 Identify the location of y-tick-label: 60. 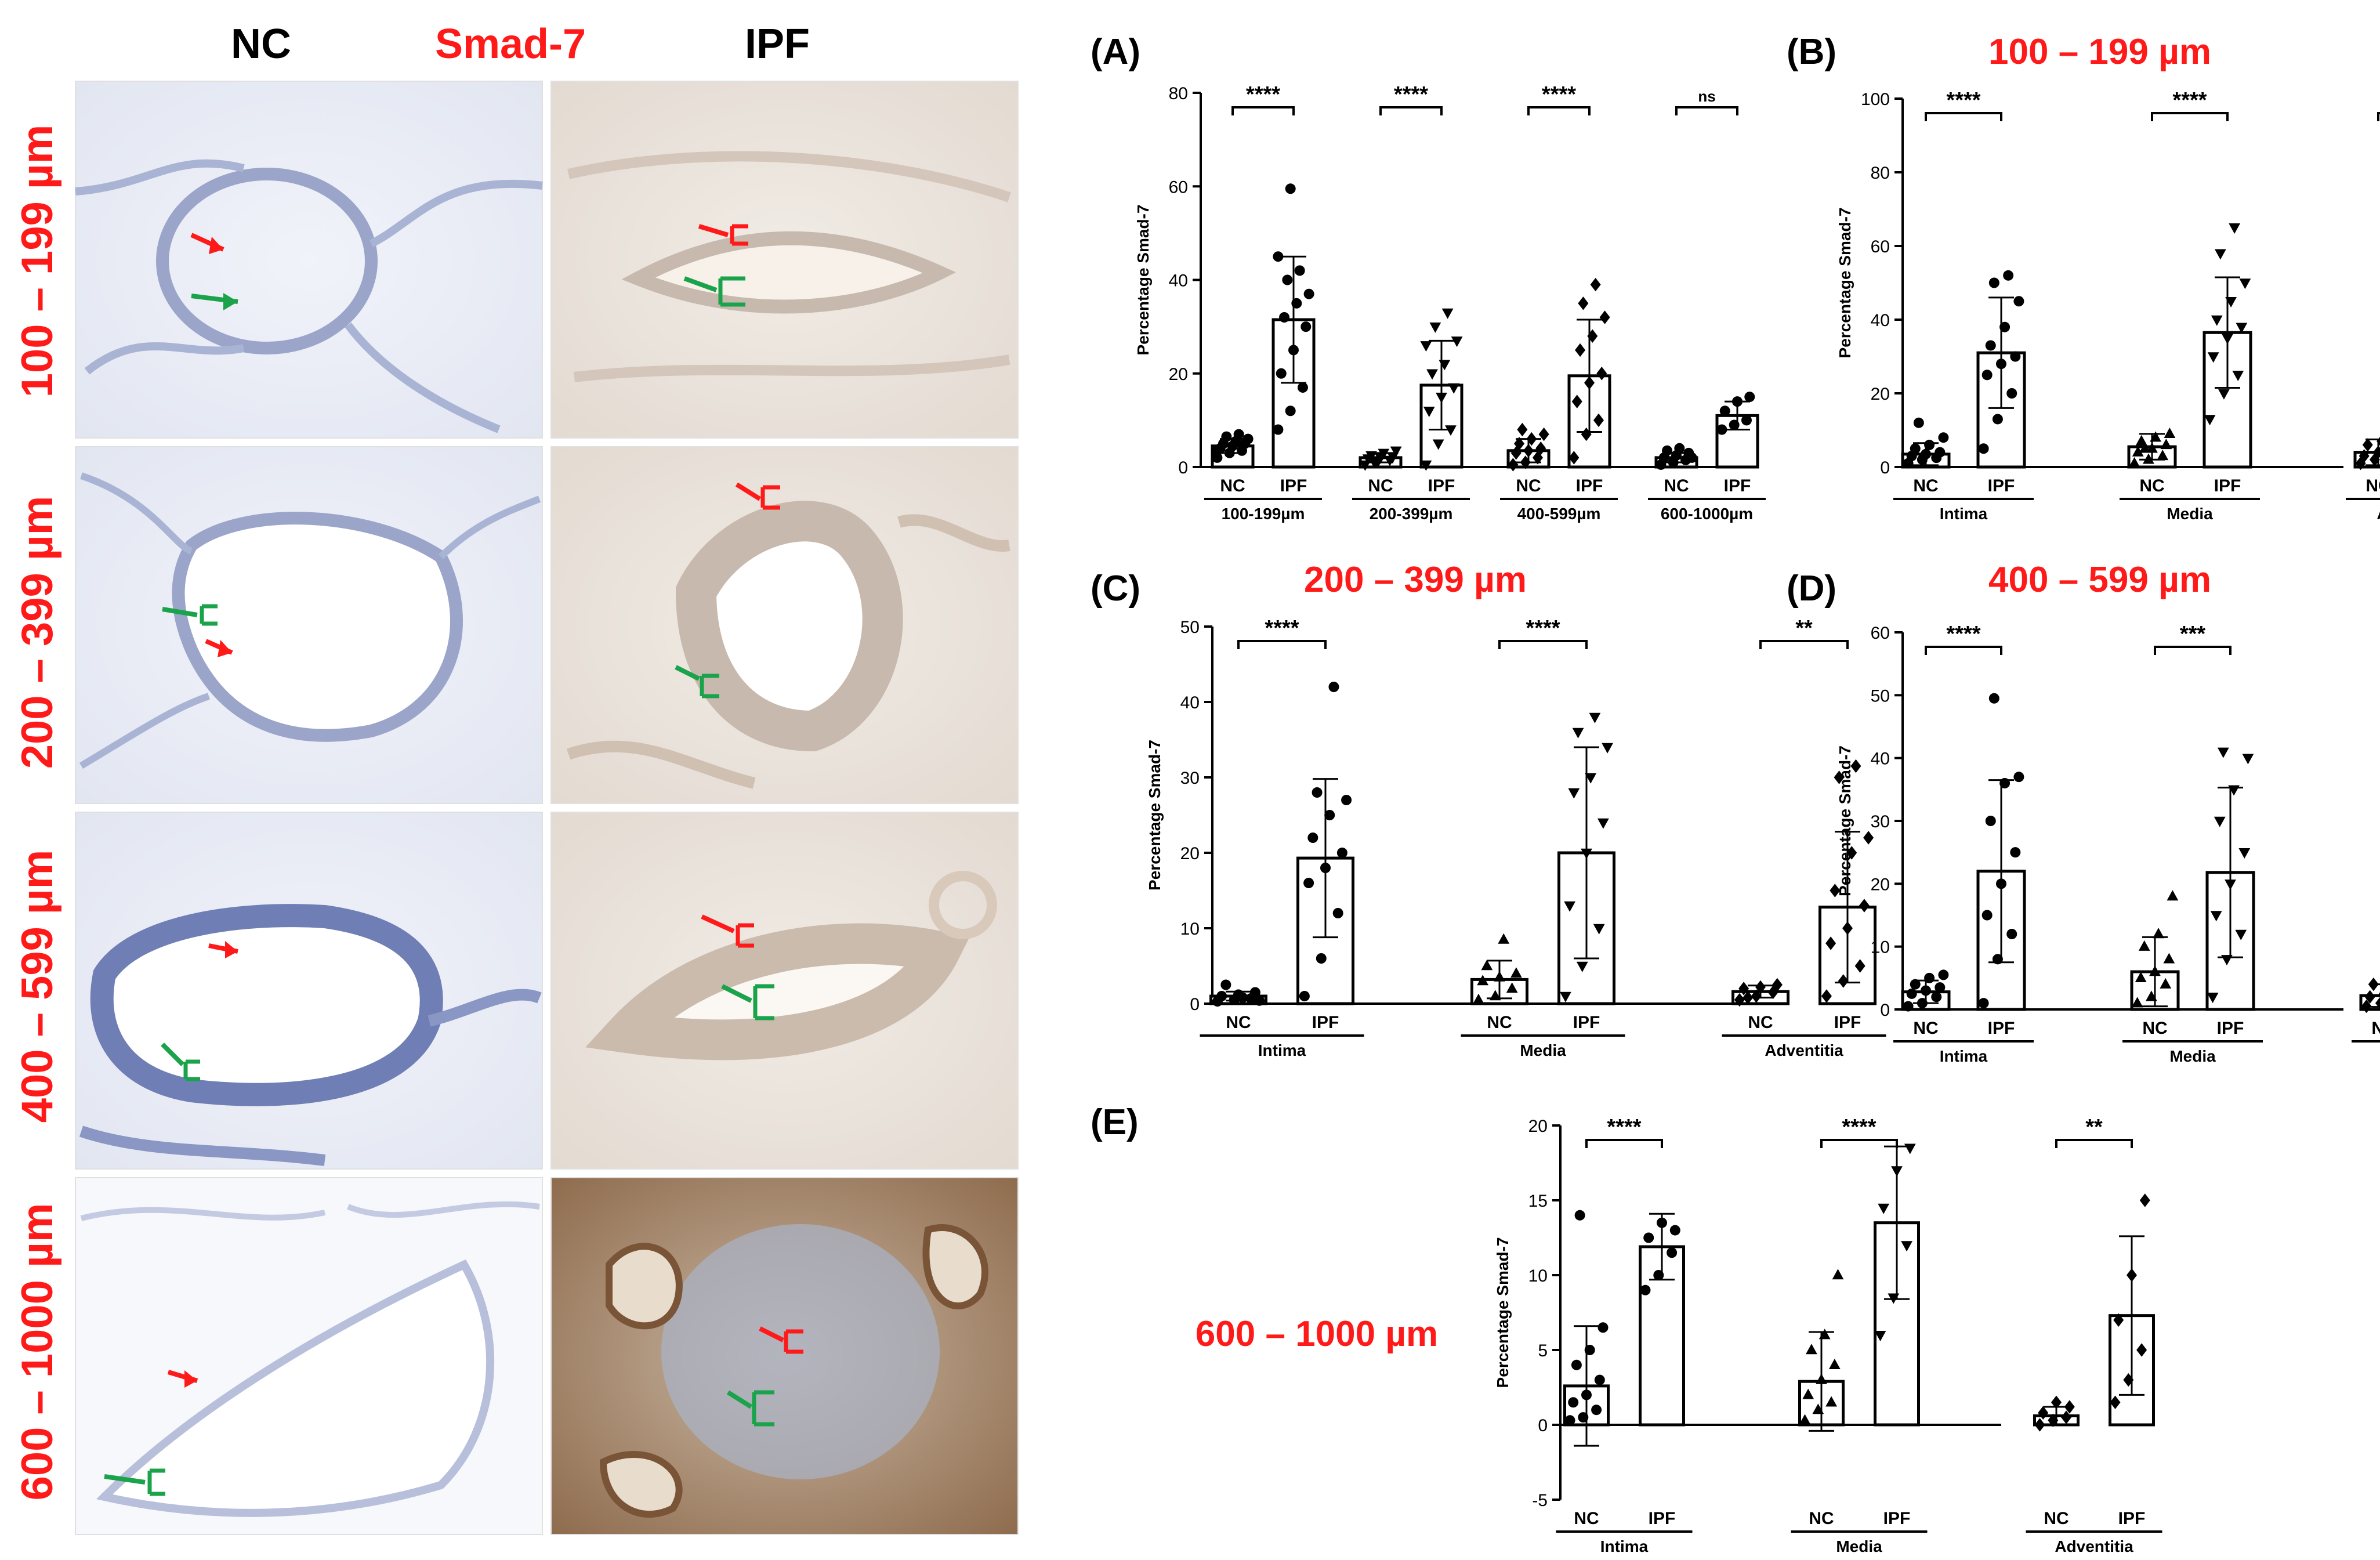
(1178, 187).